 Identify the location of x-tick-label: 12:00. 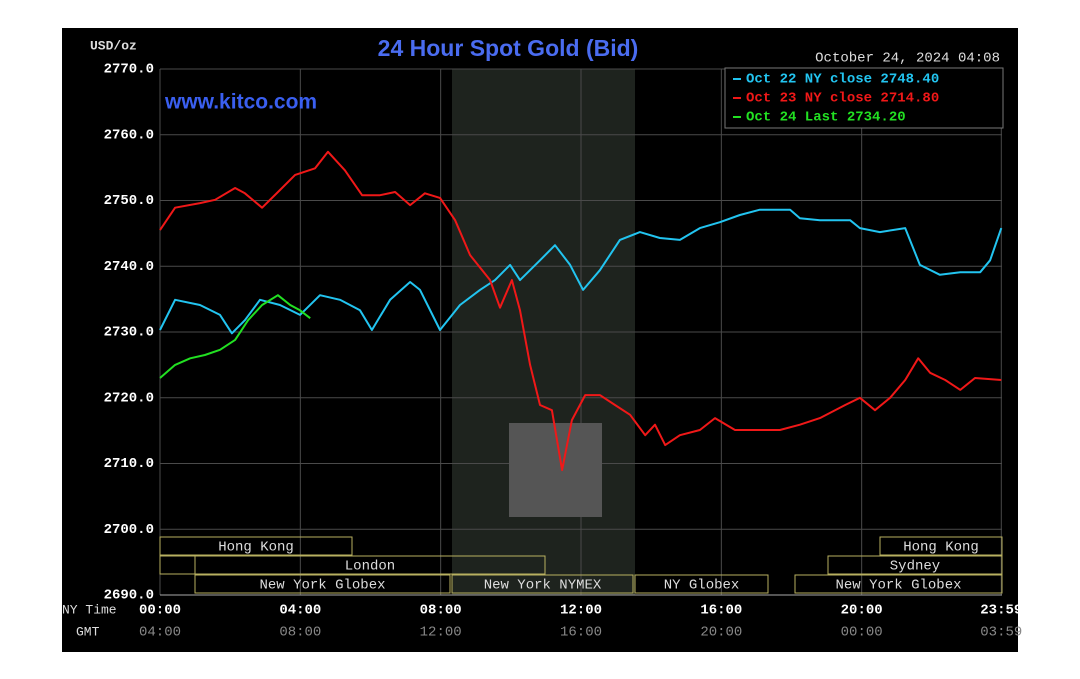
(581, 611).